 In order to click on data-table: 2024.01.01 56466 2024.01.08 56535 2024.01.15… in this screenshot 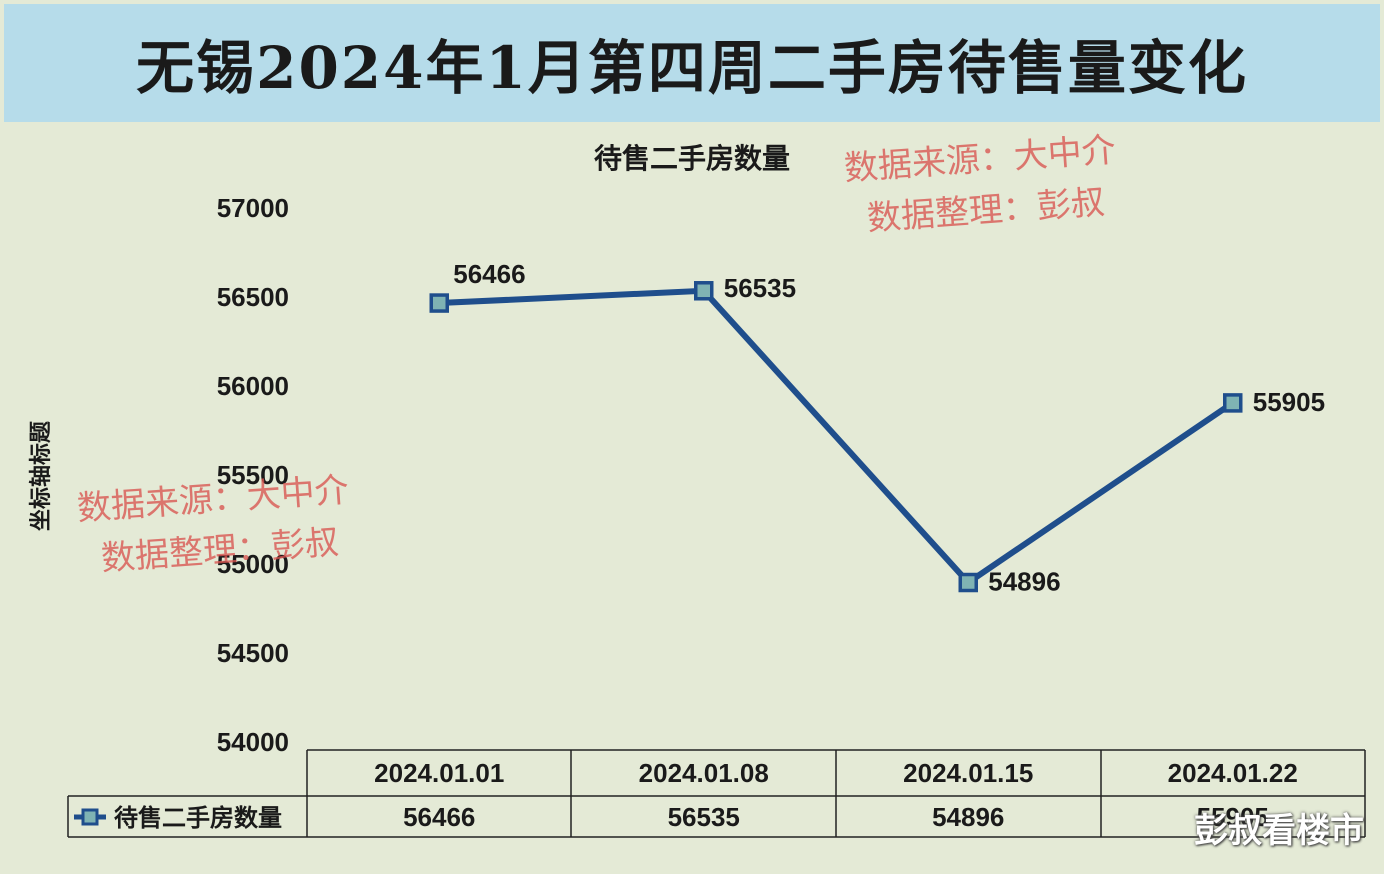, I will do `click(716, 793)`.